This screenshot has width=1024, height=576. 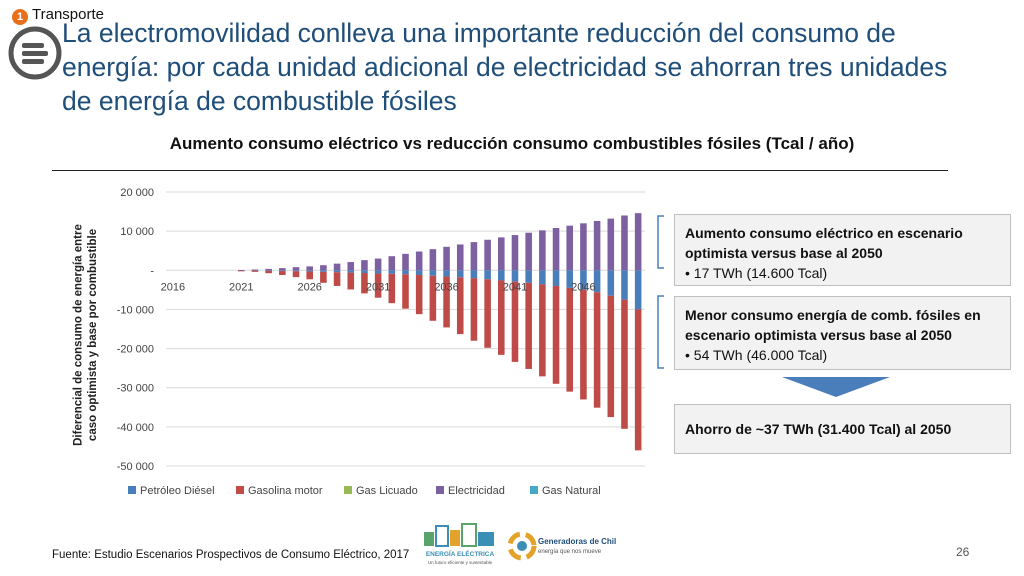 I want to click on bar-petr-leo-di-sel-2025, so click(x=296, y=271).